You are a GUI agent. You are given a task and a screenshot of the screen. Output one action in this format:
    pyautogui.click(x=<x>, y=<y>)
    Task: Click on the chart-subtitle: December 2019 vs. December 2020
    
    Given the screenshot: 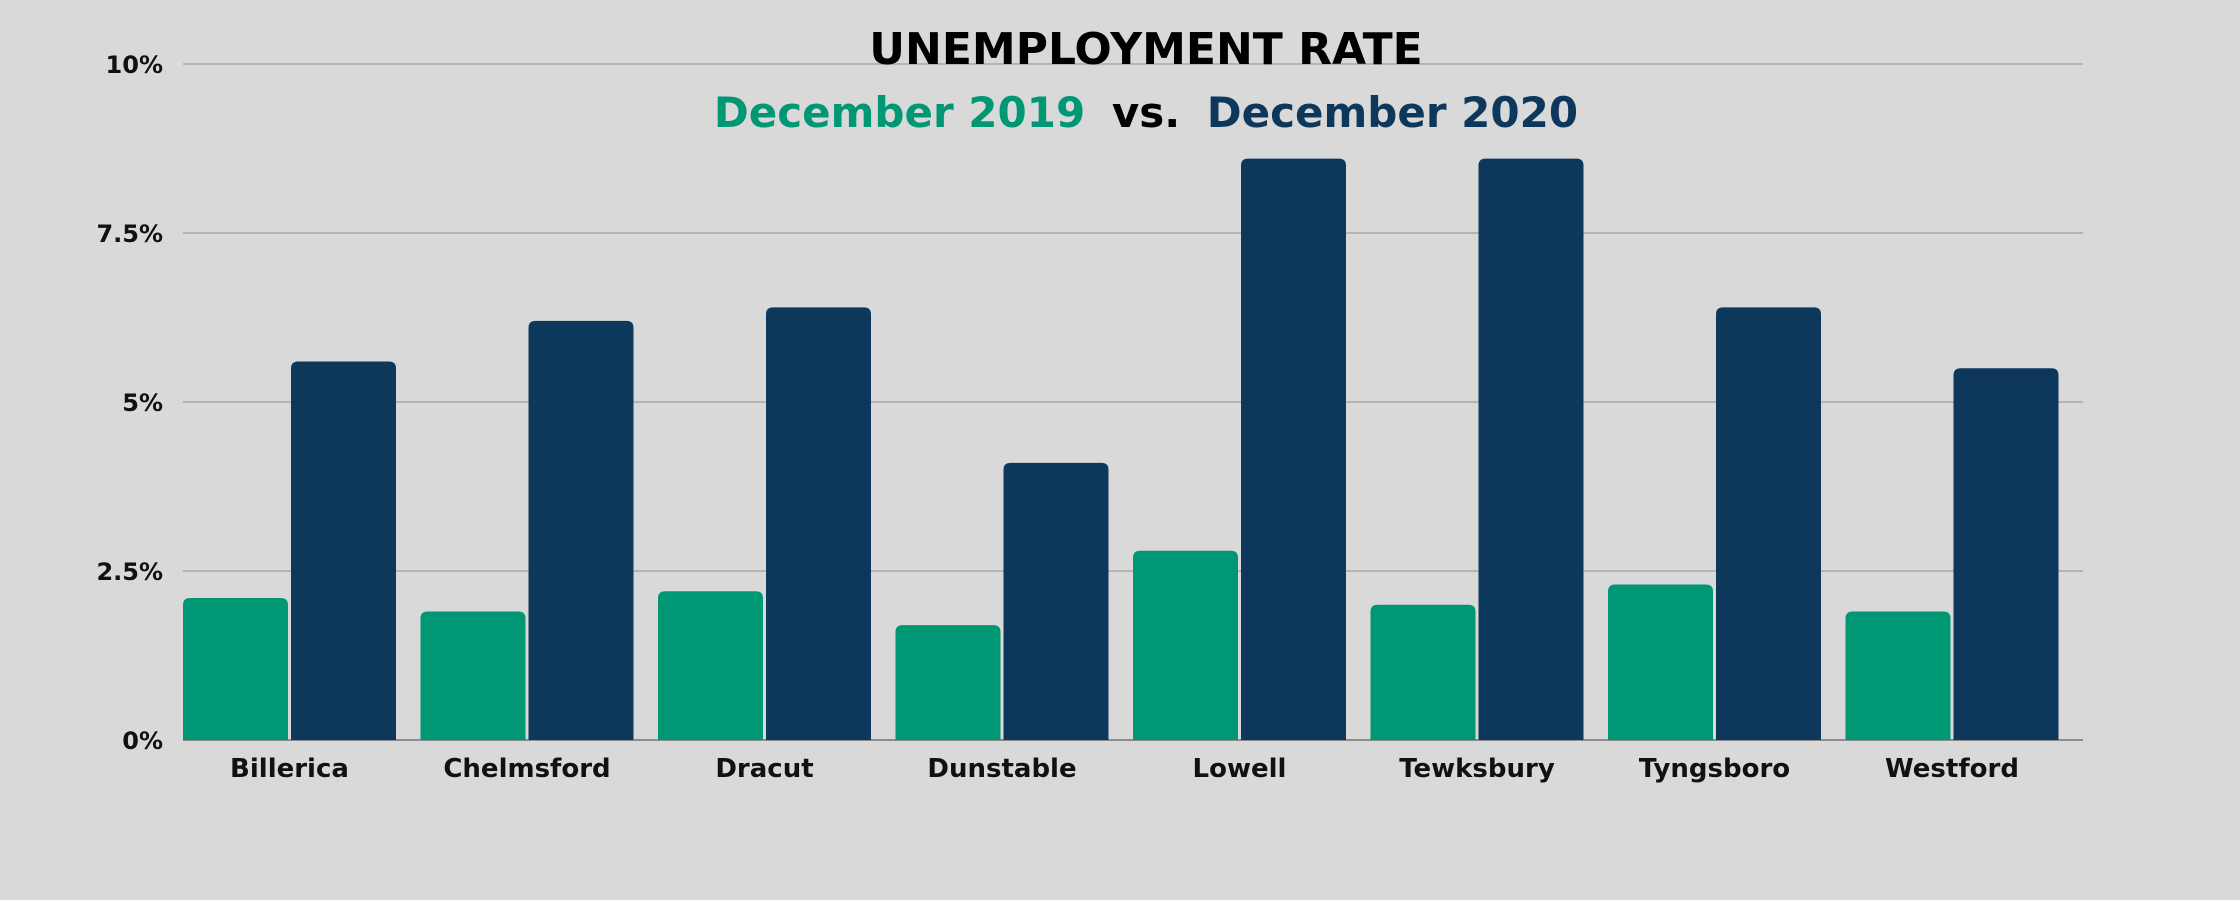 What is the action you would take?
    pyautogui.click(x=1146, y=112)
    